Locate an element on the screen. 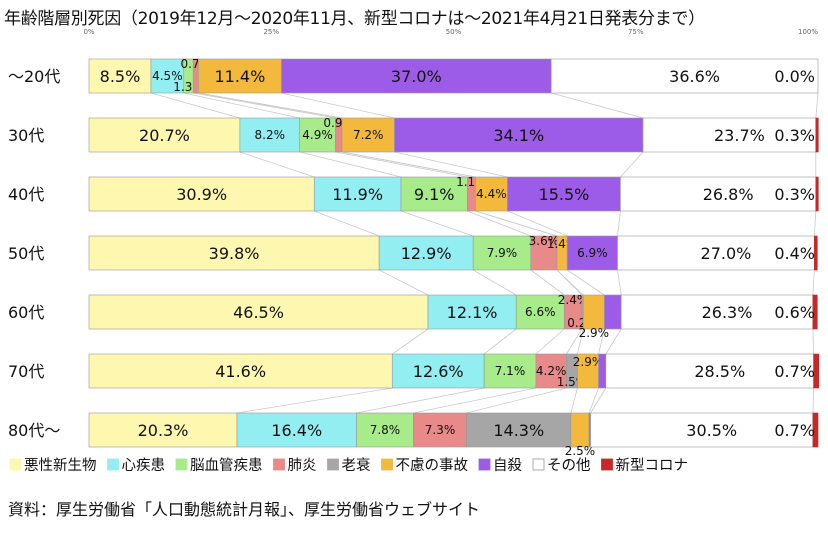  legend-label: その他 is located at coordinates (569, 465).